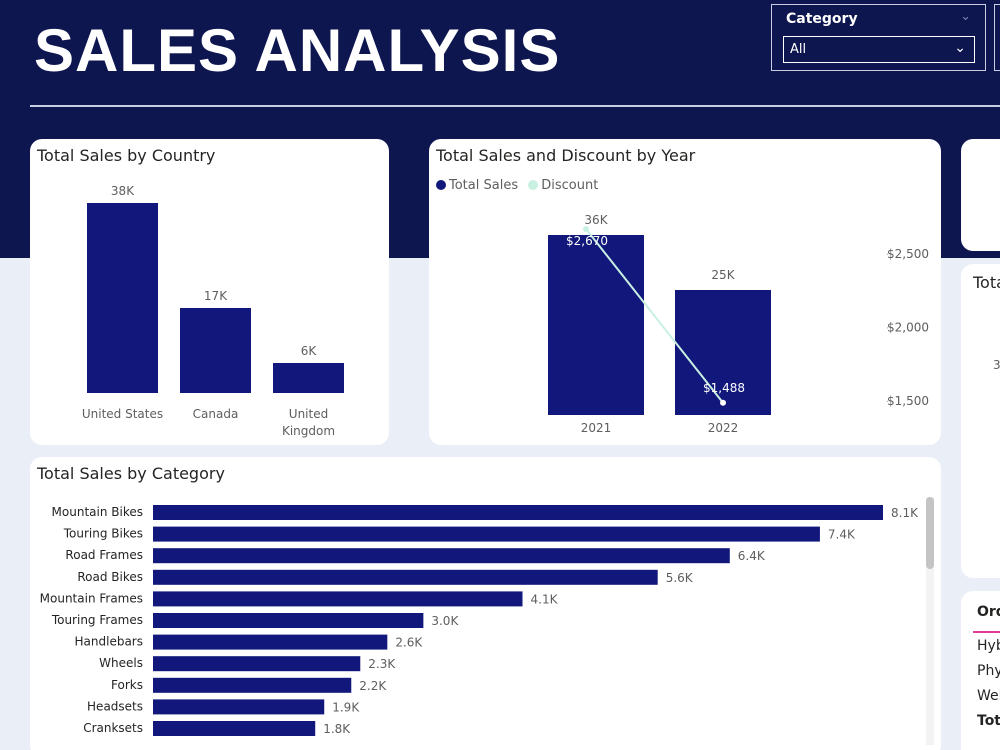 This screenshot has height=750, width=1000. What do you see at coordinates (109, 642) in the screenshot?
I see `category-tick-label: Handlebars` at bounding box center [109, 642].